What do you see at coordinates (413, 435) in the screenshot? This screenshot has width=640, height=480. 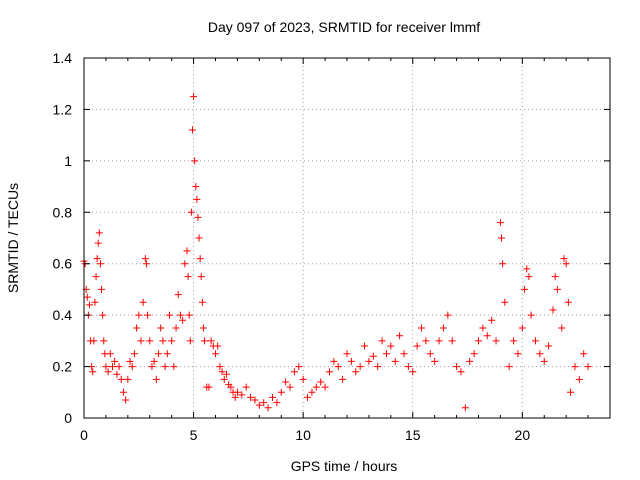 I see `x-tick-label: 15` at bounding box center [413, 435].